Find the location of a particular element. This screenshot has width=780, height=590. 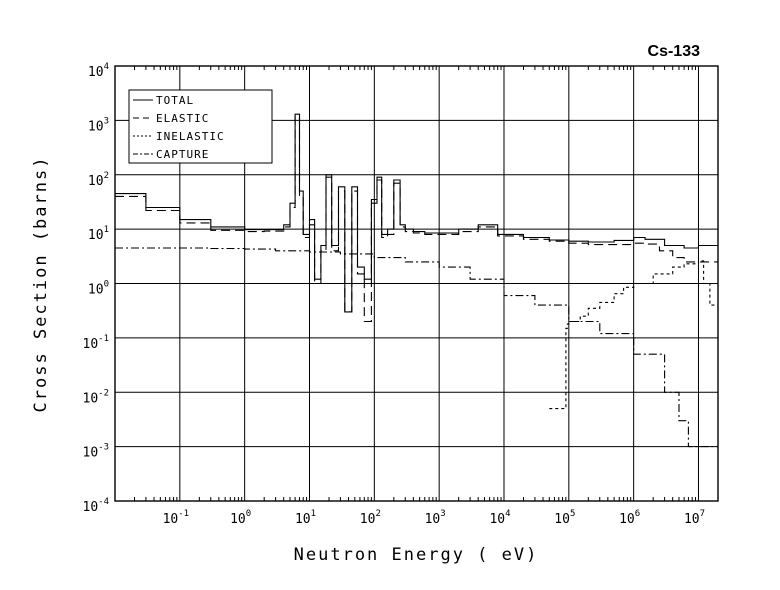

y-tick-label-0: 10⁴ is located at coordinates (98, 71).